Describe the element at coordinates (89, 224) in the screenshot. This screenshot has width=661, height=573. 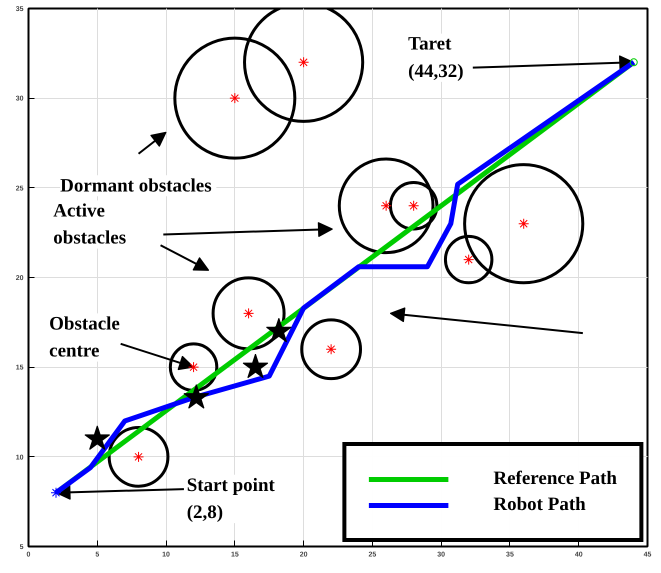
I see `annotation: Active obstacles` at that location.